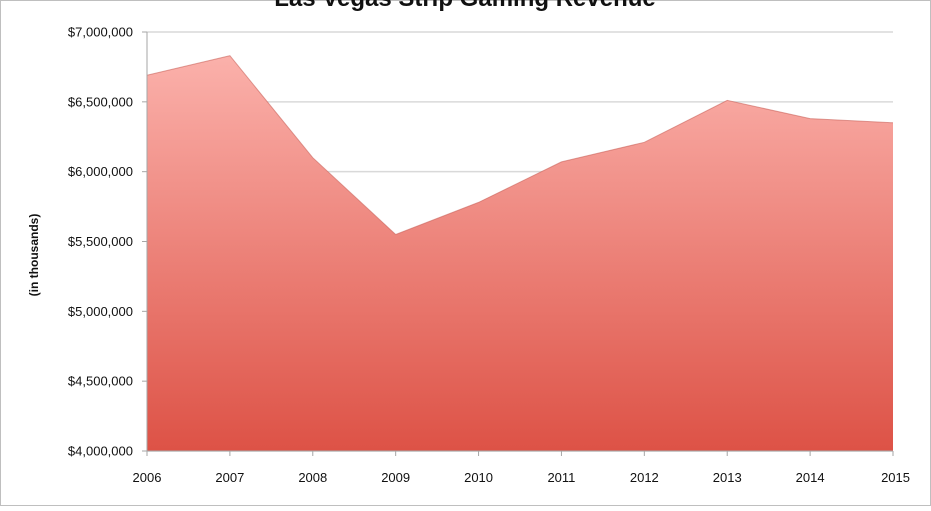 The width and height of the screenshot is (931, 511). What do you see at coordinates (100, 451) in the screenshot?
I see `y-tick-label: $4,000,000` at bounding box center [100, 451].